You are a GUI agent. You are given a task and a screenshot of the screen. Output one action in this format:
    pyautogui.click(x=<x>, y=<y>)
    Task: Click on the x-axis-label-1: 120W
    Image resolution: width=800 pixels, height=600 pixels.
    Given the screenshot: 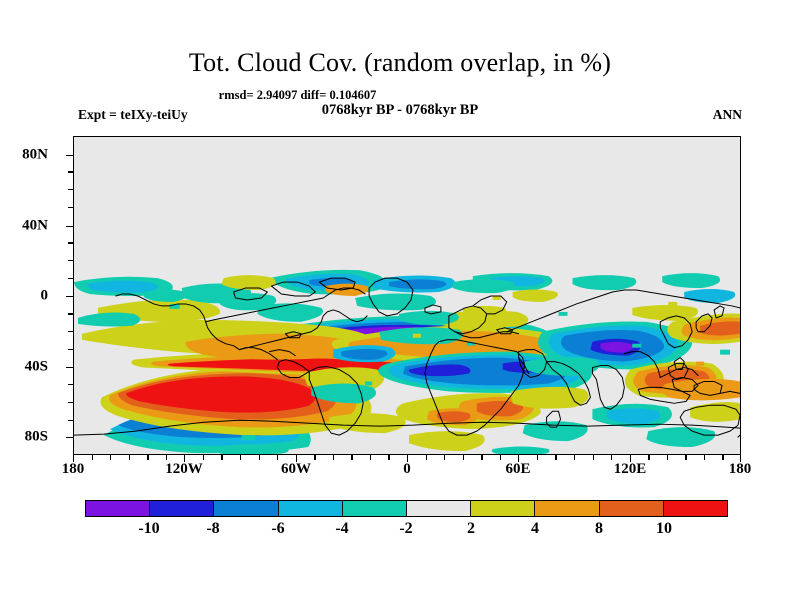 What is the action you would take?
    pyautogui.click(x=184, y=469)
    